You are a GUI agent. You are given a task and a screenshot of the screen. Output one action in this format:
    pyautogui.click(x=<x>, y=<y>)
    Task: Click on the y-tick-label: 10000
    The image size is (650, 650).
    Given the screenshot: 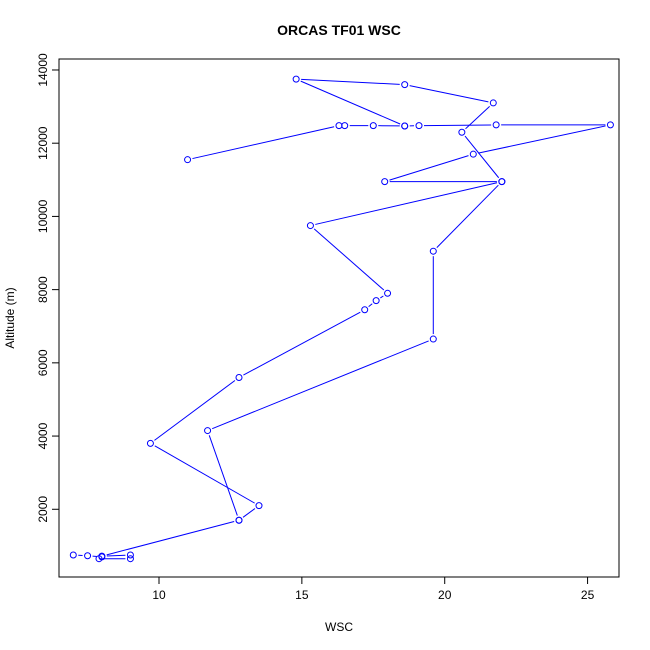 What is the action you would take?
    pyautogui.click(x=43, y=216)
    